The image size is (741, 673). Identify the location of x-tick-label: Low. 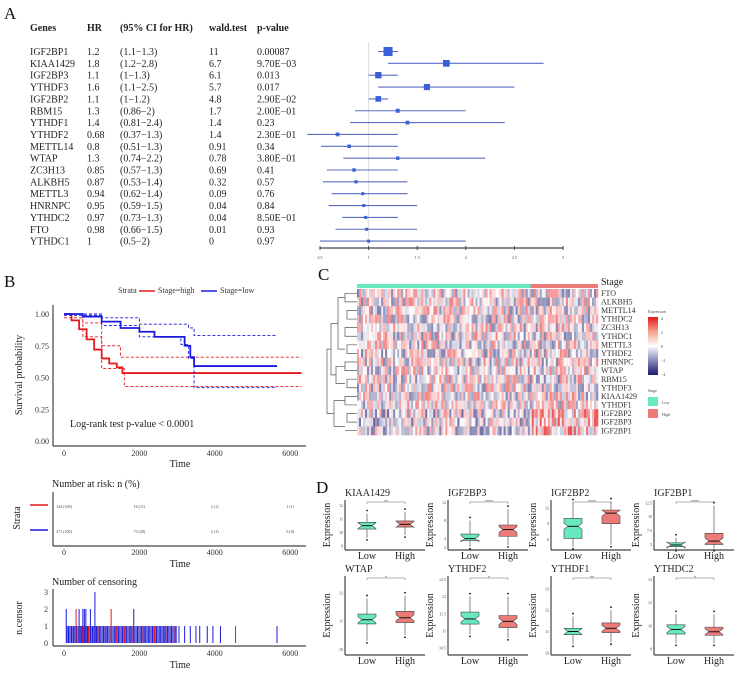
(367, 661).